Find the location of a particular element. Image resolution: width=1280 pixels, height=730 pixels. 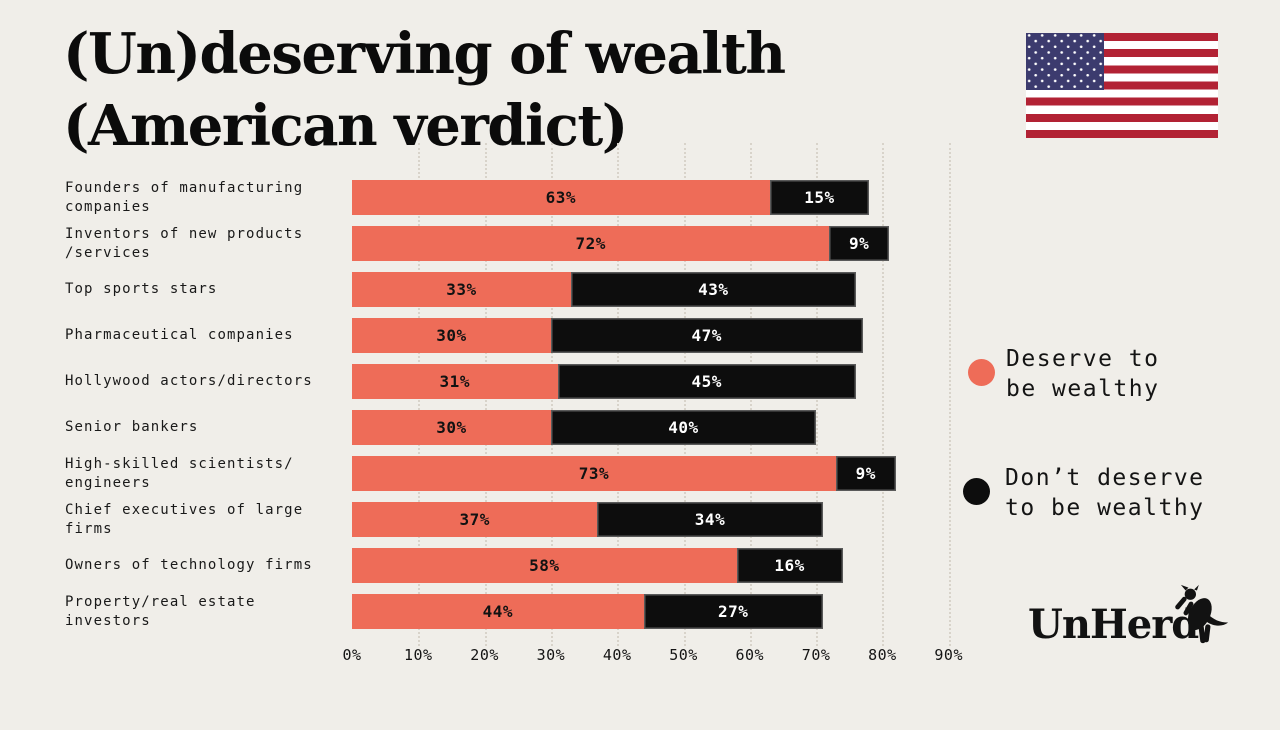

x-axis-tick: 30% is located at coordinates (551, 655).